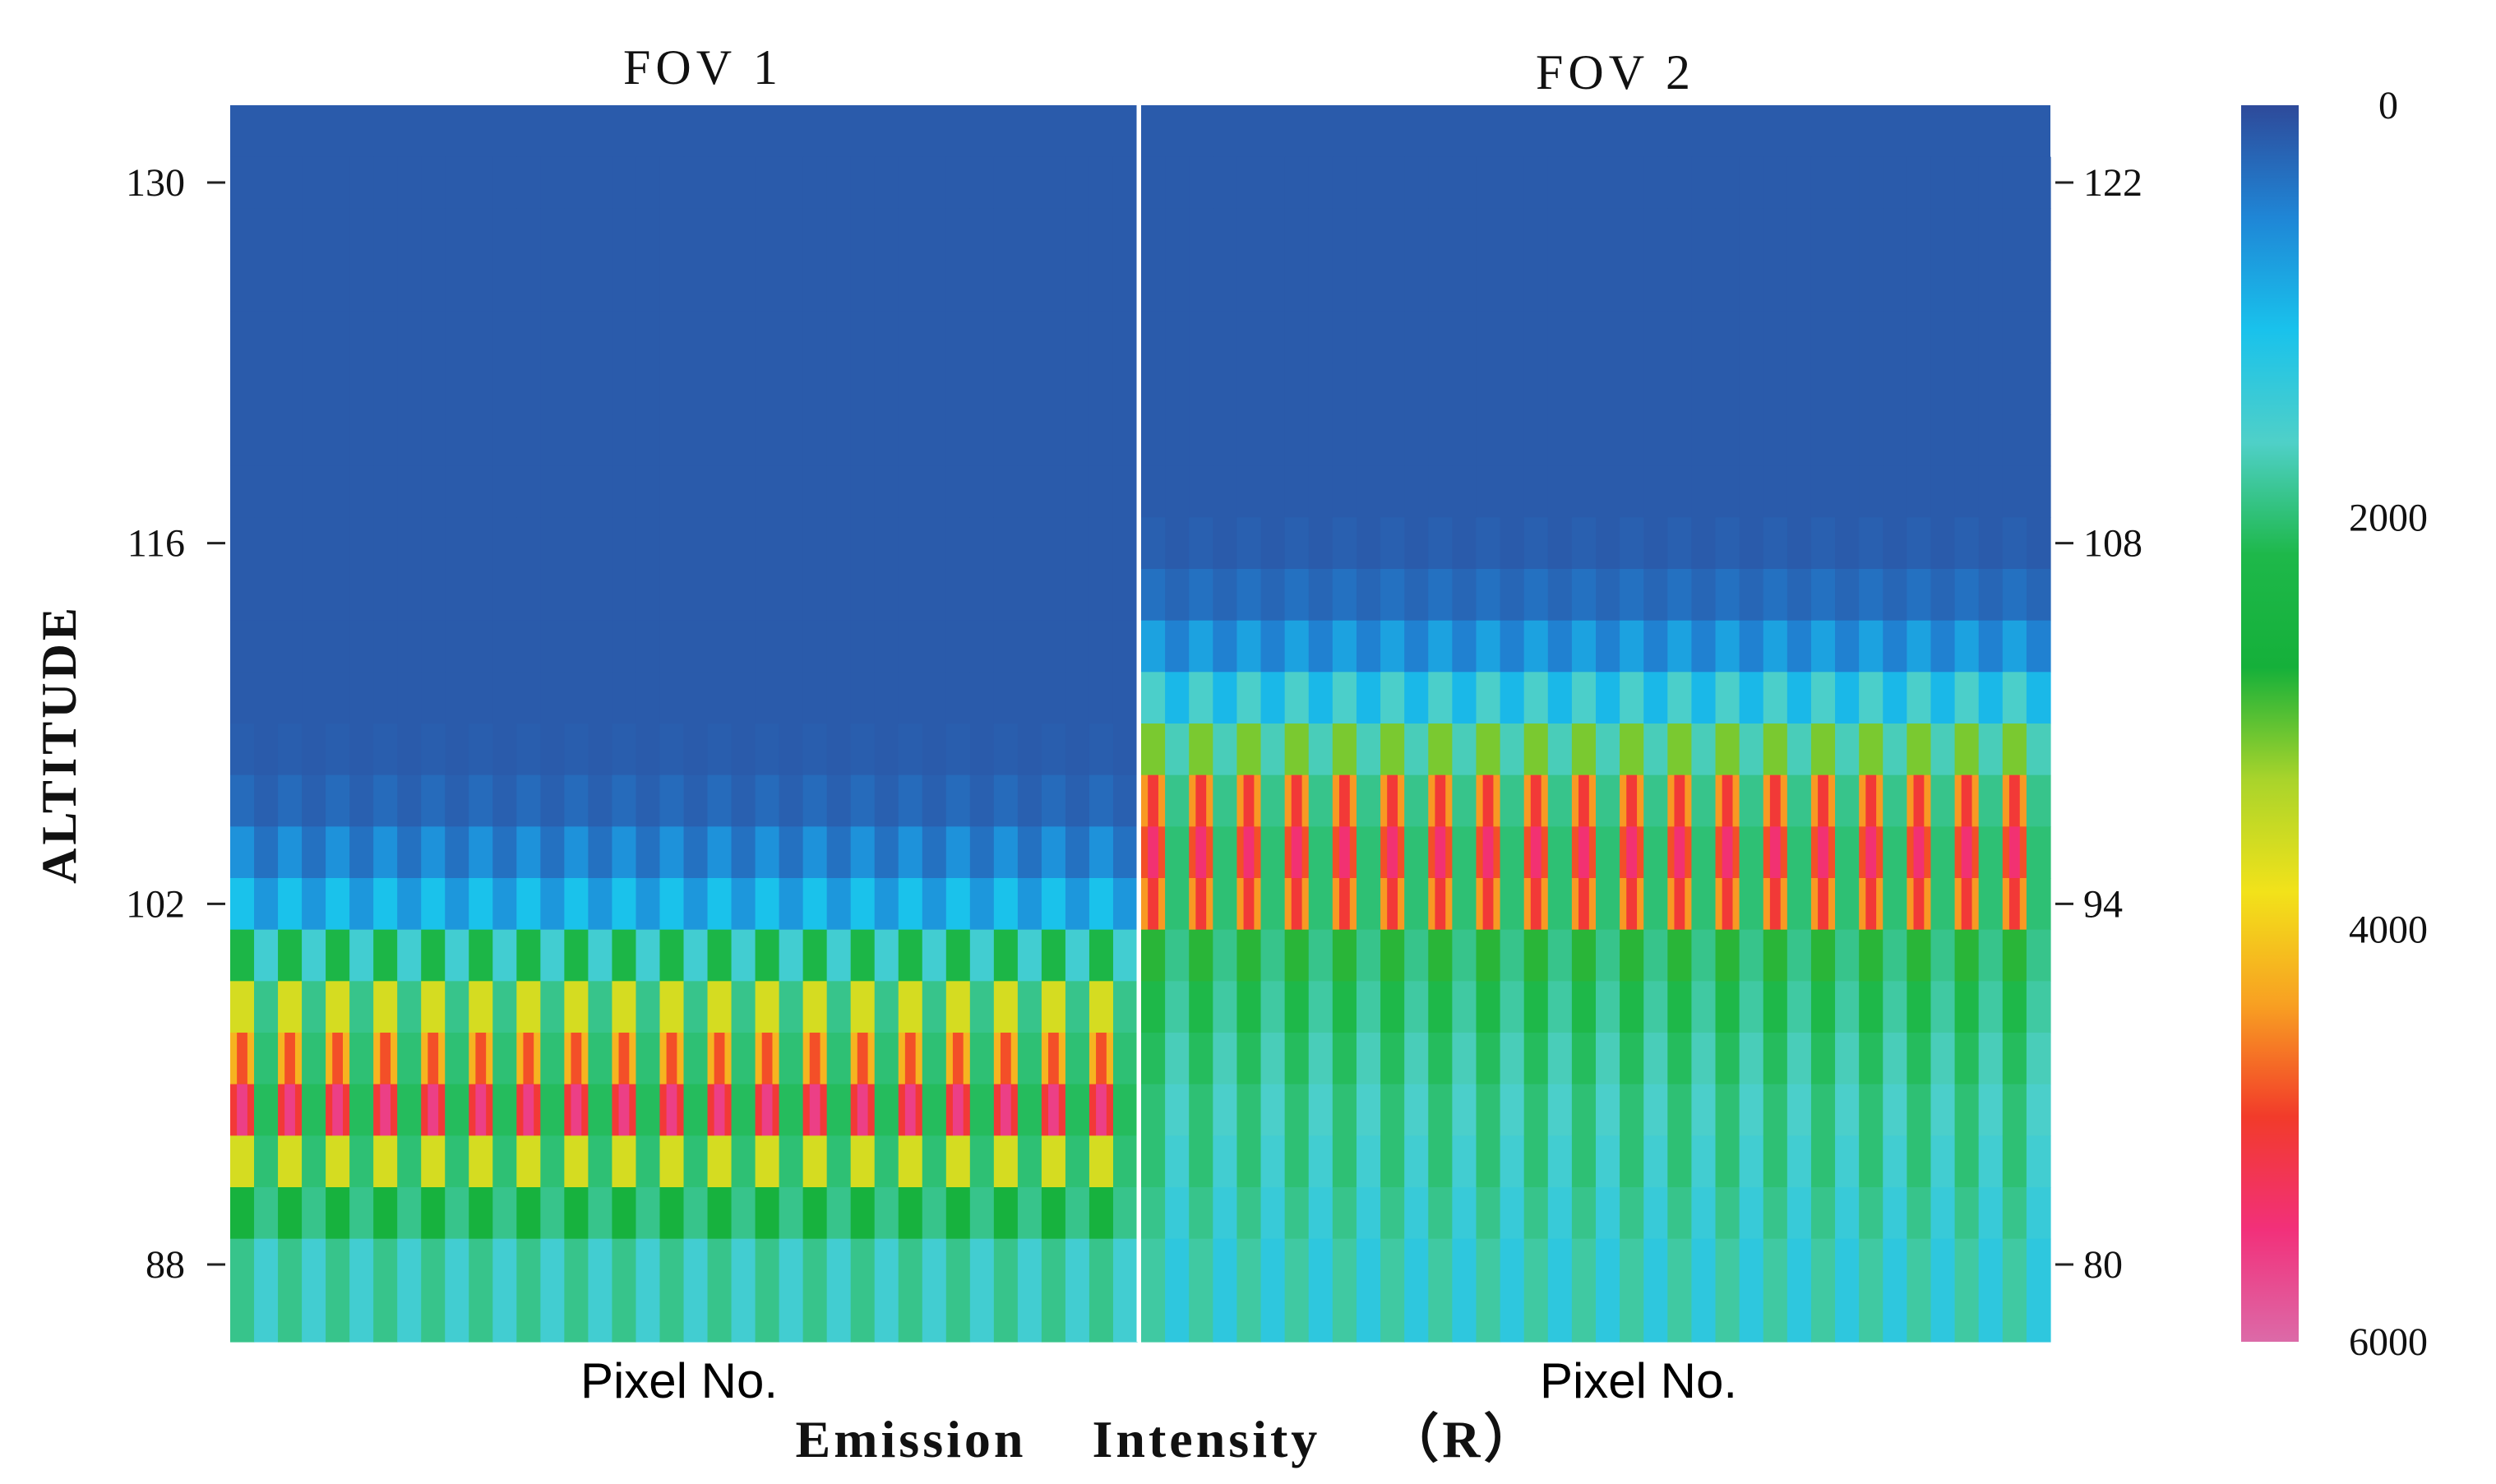  I want to click on y-axis-label: ALTITUDE, so click(59, 744).